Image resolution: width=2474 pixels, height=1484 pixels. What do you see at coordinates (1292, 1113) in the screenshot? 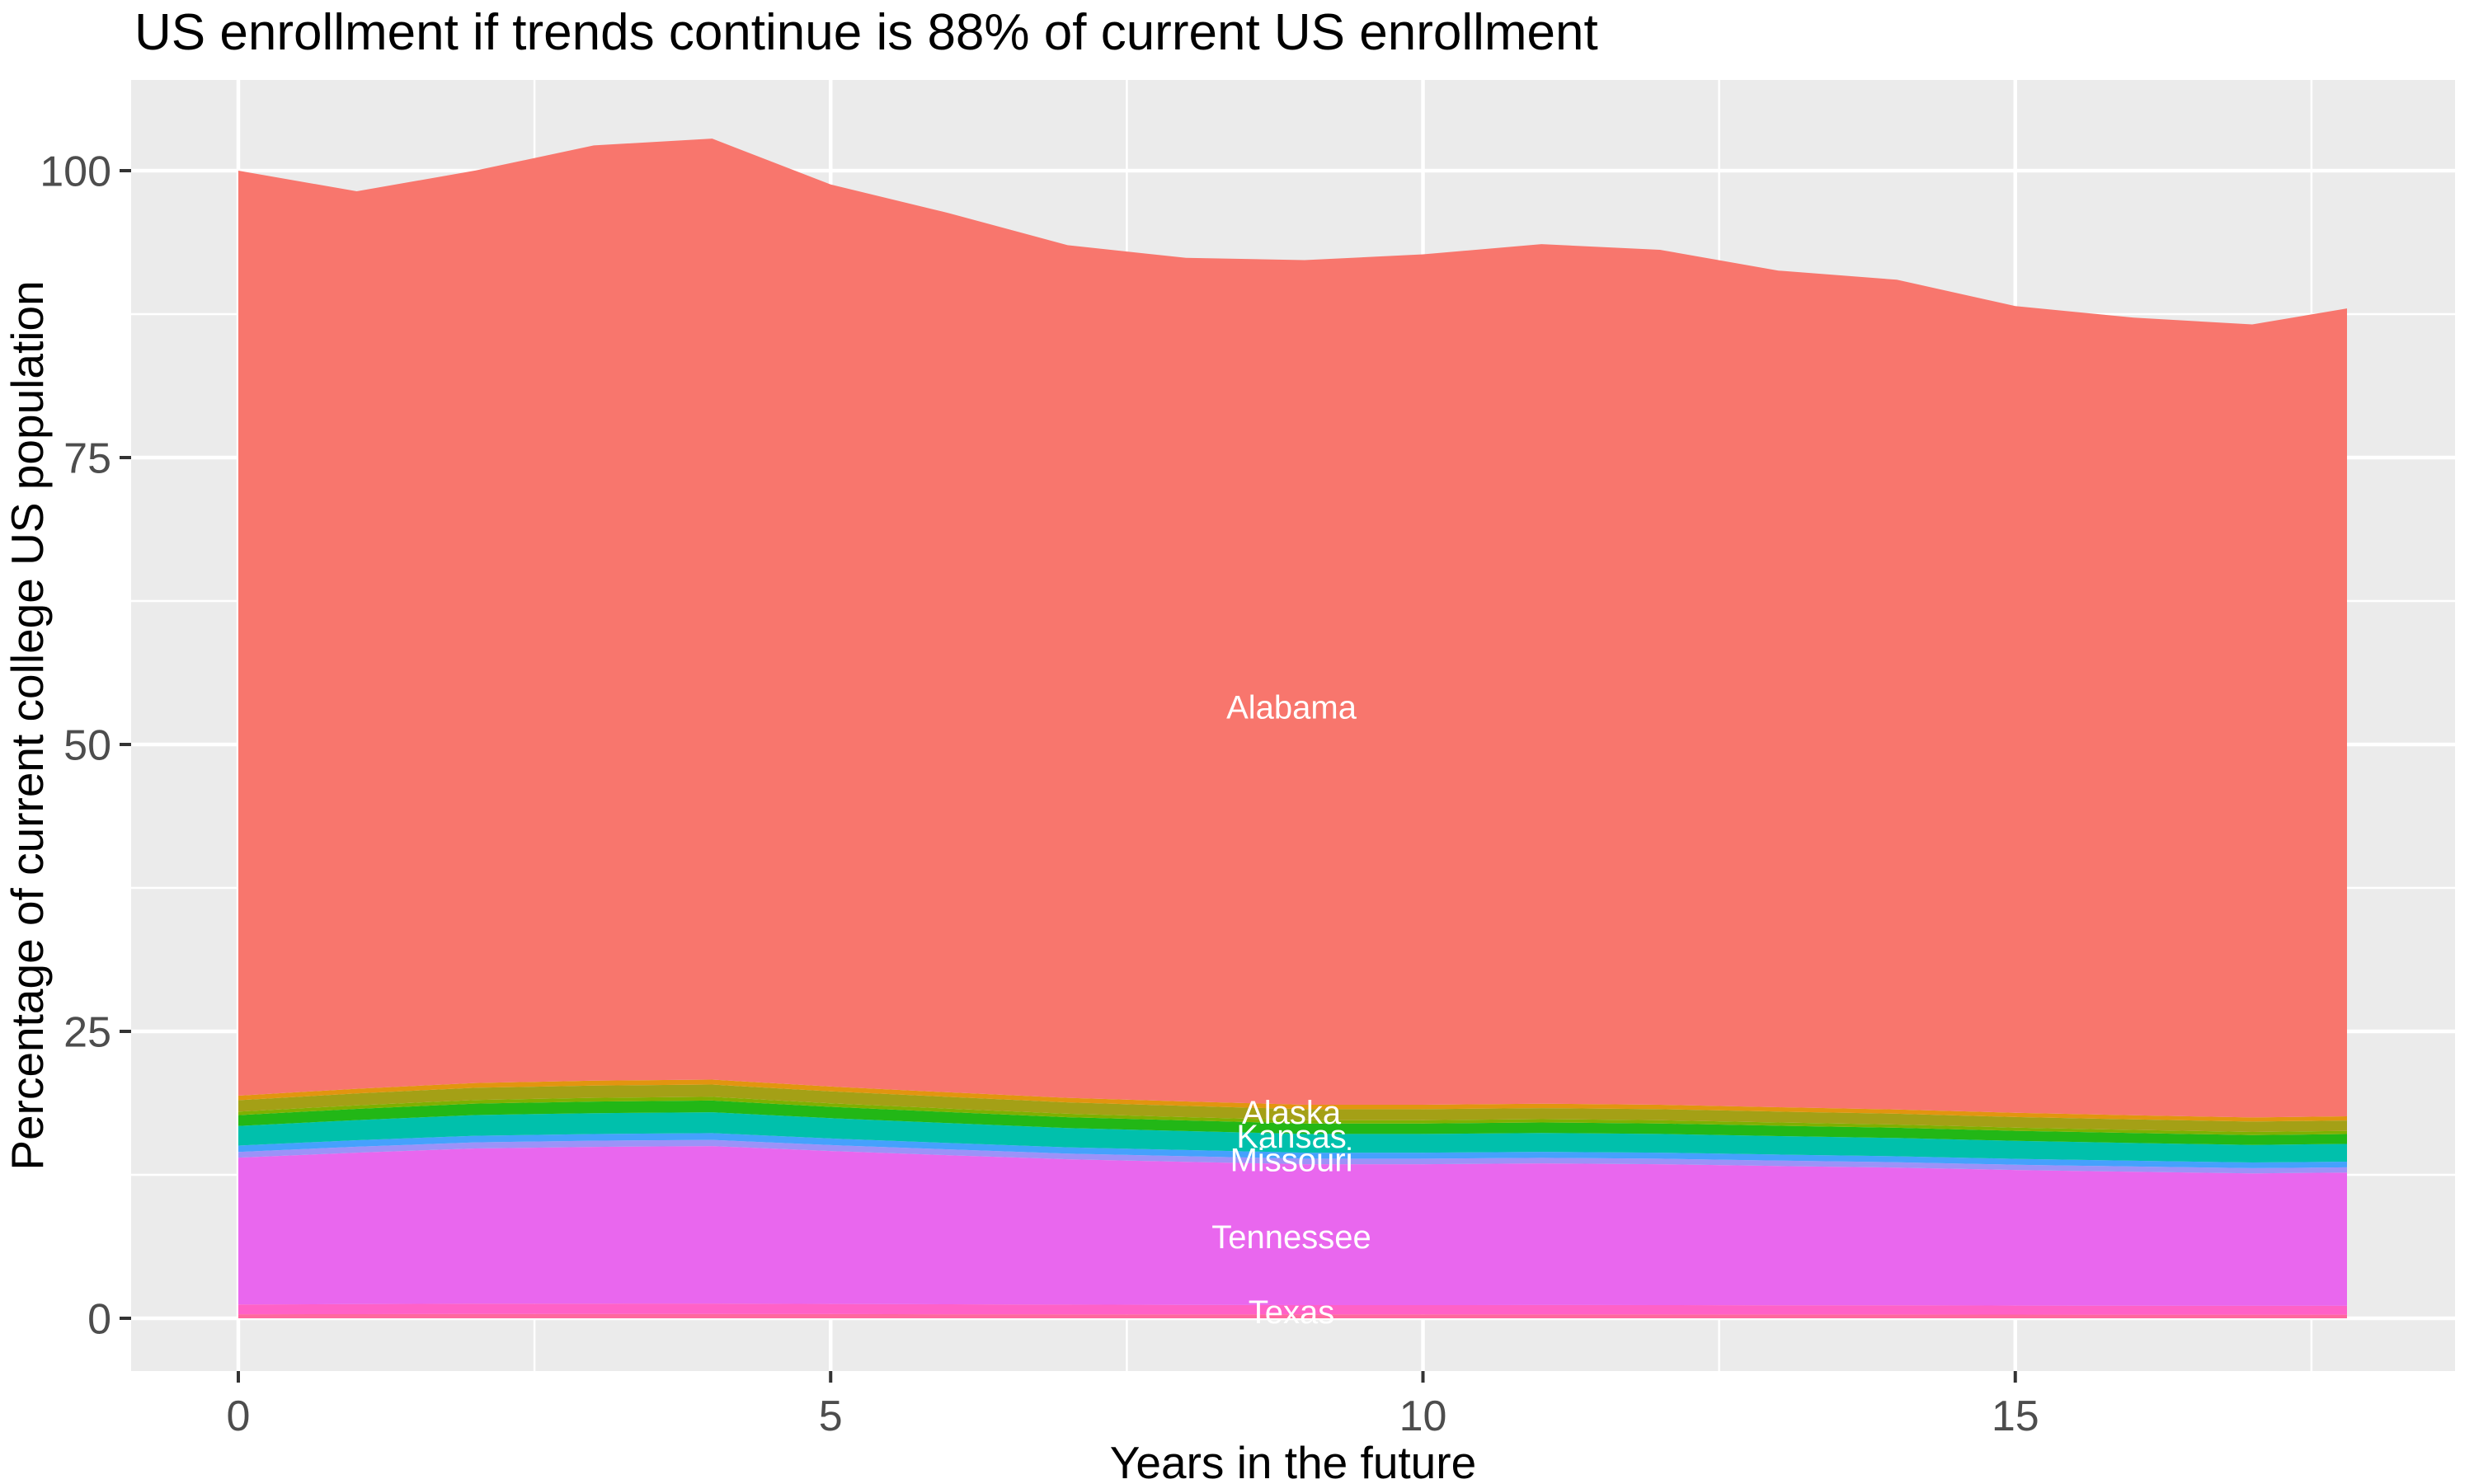
I see `area-label-alaska: Alaska` at bounding box center [1292, 1113].